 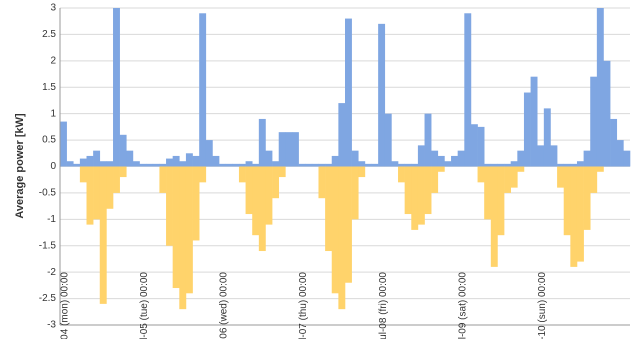 What do you see at coordinates (542, 305) in the screenshot?
I see `x-tick-label: jul-10 (sun) 00:00` at bounding box center [542, 305].